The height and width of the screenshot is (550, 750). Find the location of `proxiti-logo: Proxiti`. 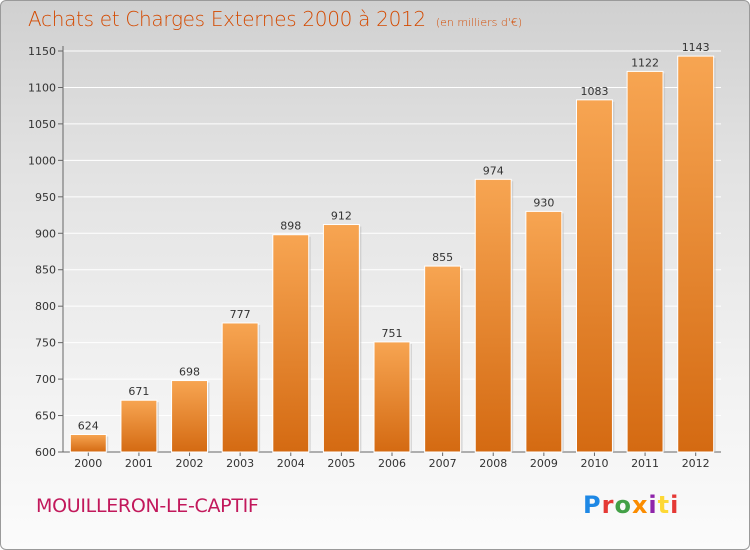

proxiti-logo: Proxiti is located at coordinates (631, 505).